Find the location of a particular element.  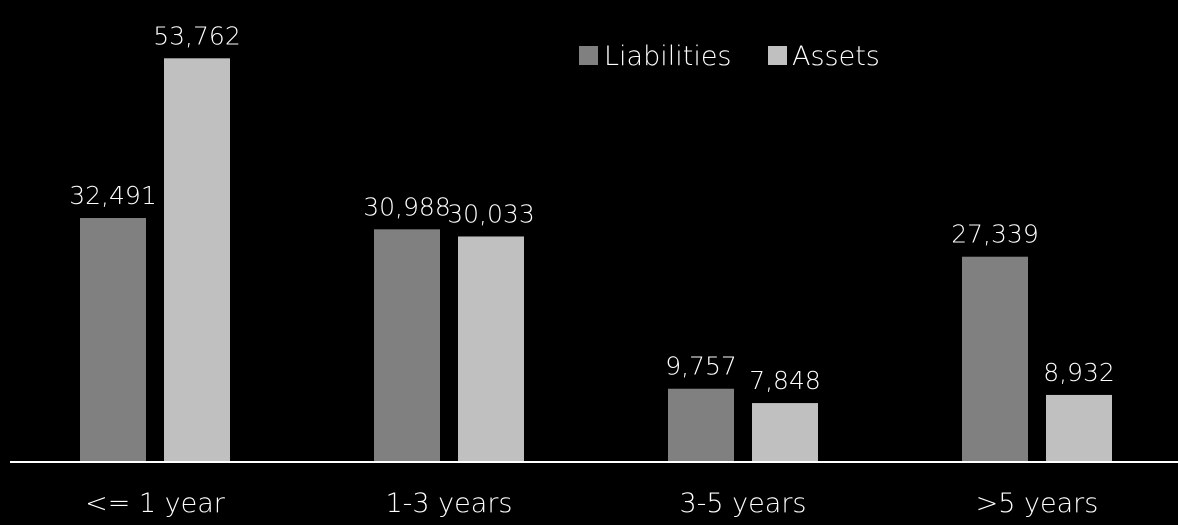

value-label-assets-3: 8,932 is located at coordinates (1079, 372).